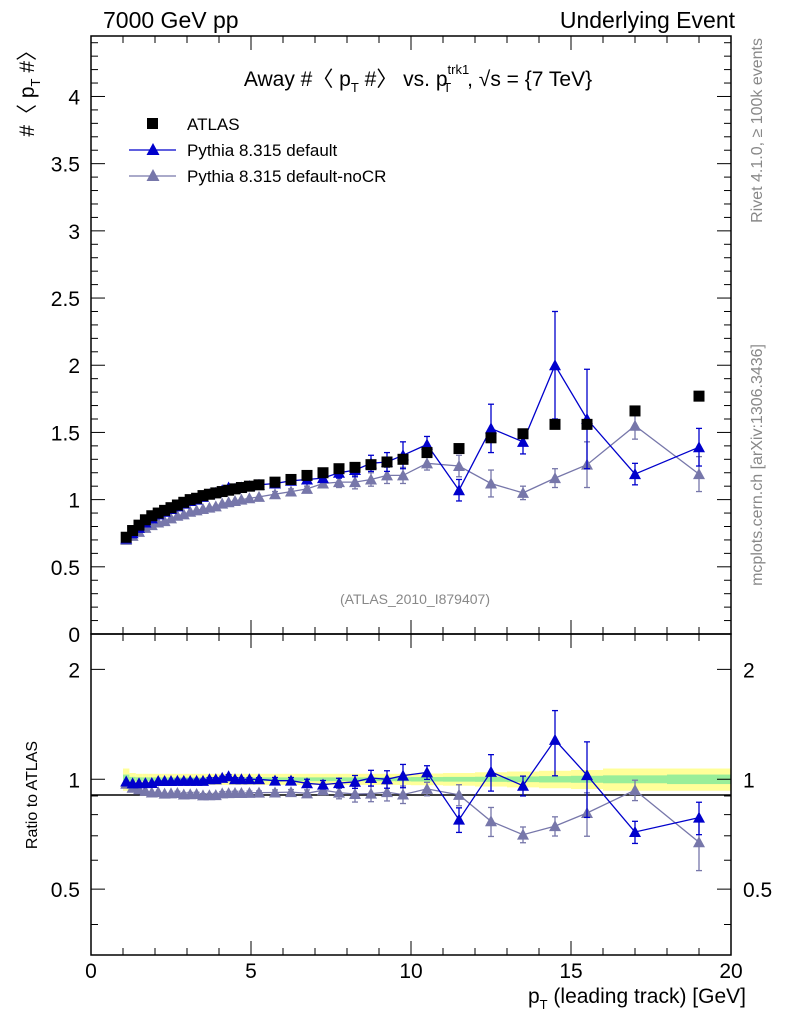  What do you see at coordinates (74, 97) in the screenshot?
I see `y-tick-label: 4` at bounding box center [74, 97].